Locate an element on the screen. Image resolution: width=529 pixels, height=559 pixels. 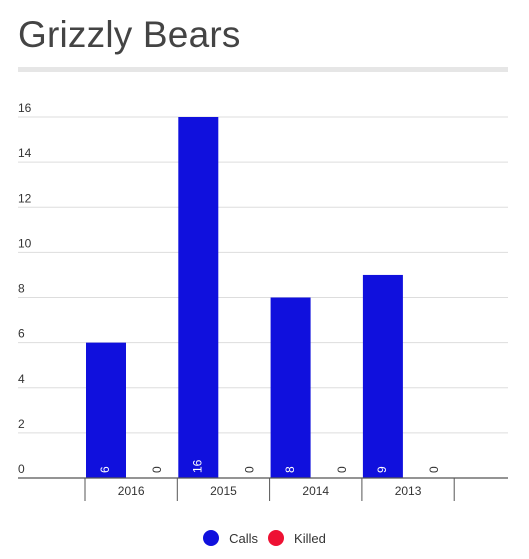
y-tick-label: 14 is located at coordinates (25, 153).